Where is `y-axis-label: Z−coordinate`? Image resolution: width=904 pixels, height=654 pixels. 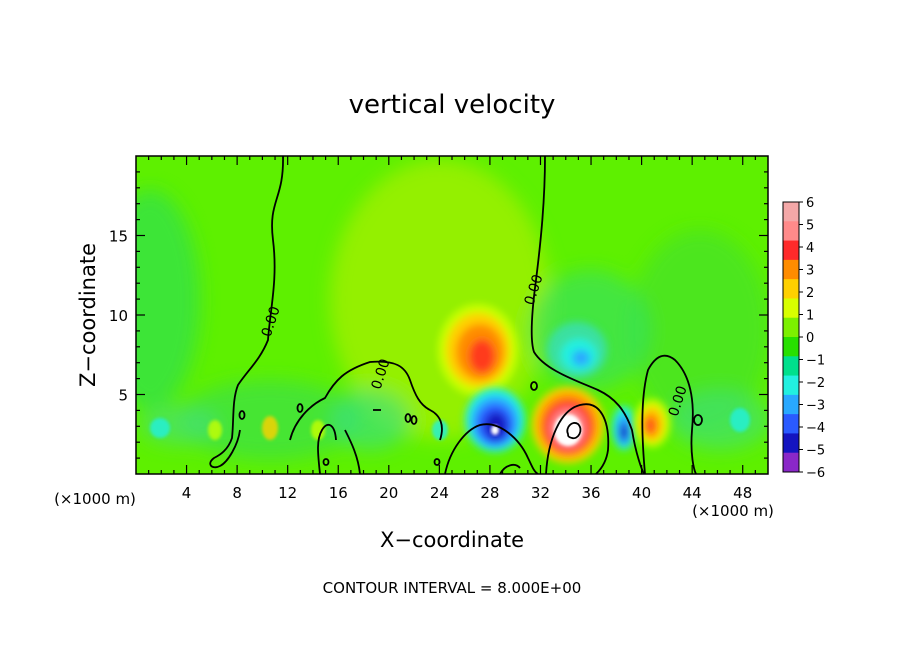 y-axis-label: Z−coordinate is located at coordinates (88, 315).